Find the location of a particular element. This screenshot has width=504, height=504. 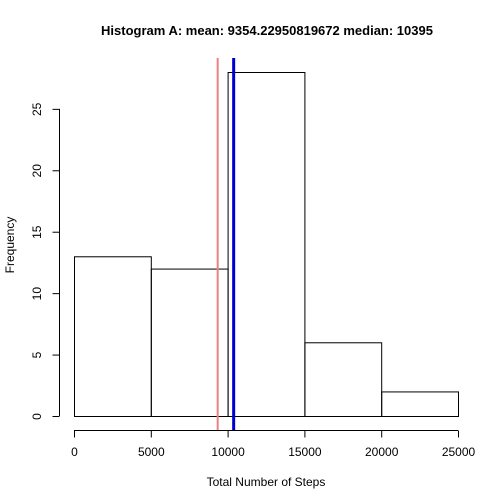

y-axis-label: Frequency is located at coordinates (10, 245).